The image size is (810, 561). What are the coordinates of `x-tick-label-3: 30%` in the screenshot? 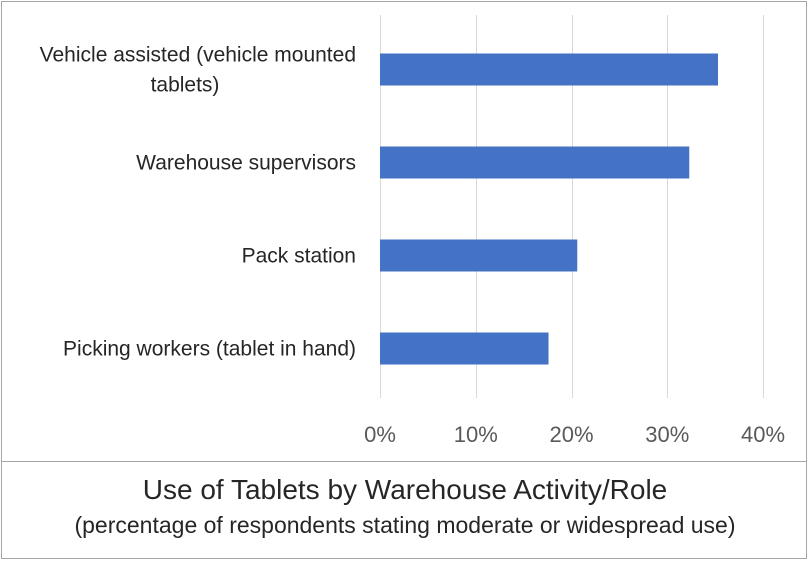 It's located at (667, 434).